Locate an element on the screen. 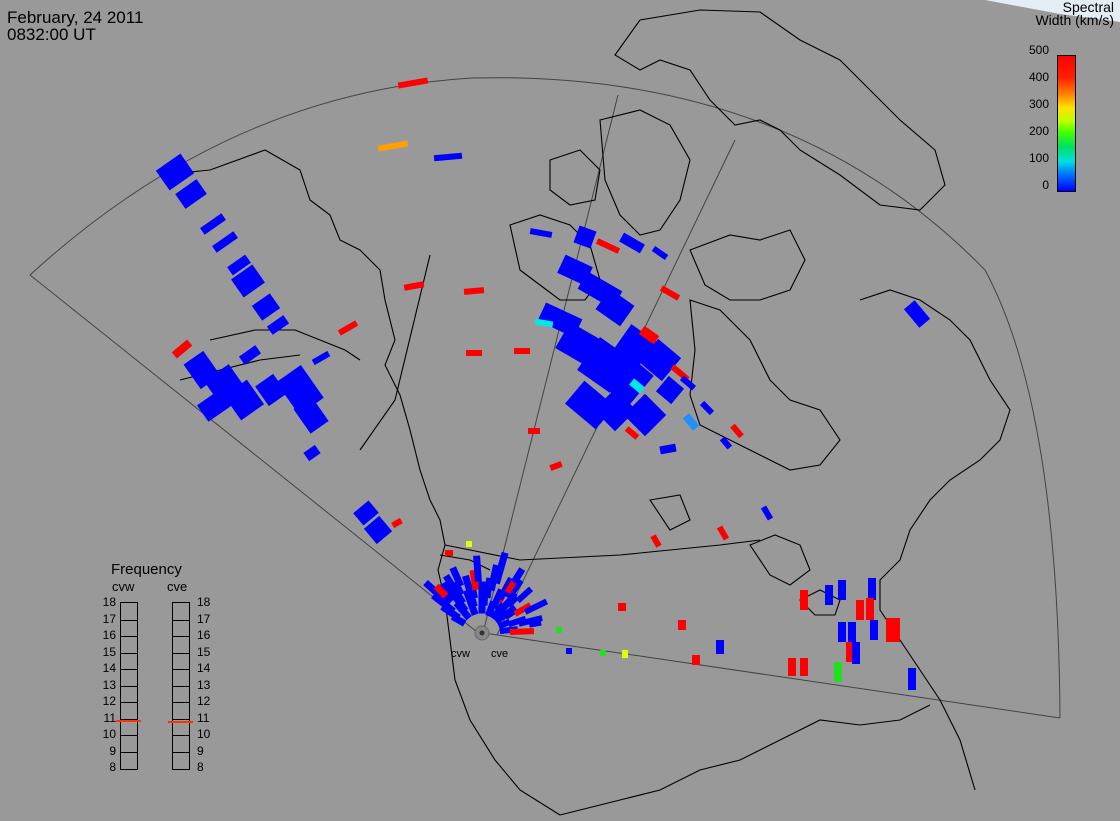  frequency-tick-left: 16 is located at coordinates (109, 635).